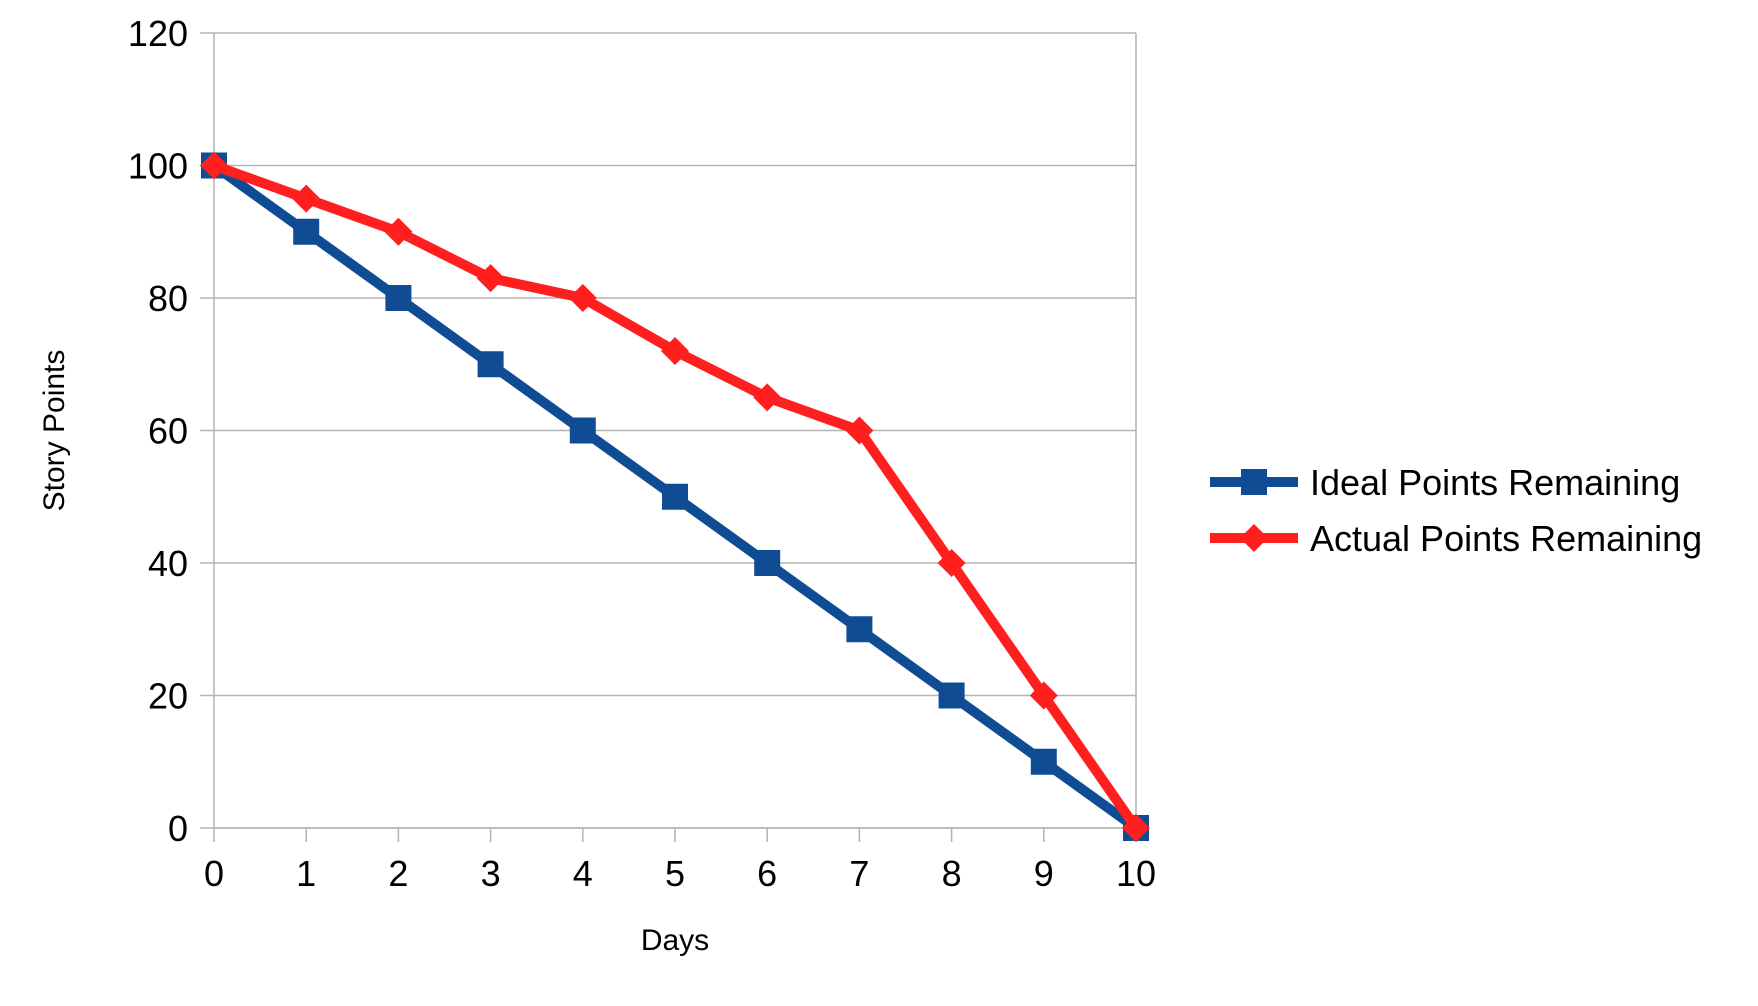 Image resolution: width=1758 pixels, height=1006 pixels. I want to click on x-tick-label: 8, so click(952, 873).